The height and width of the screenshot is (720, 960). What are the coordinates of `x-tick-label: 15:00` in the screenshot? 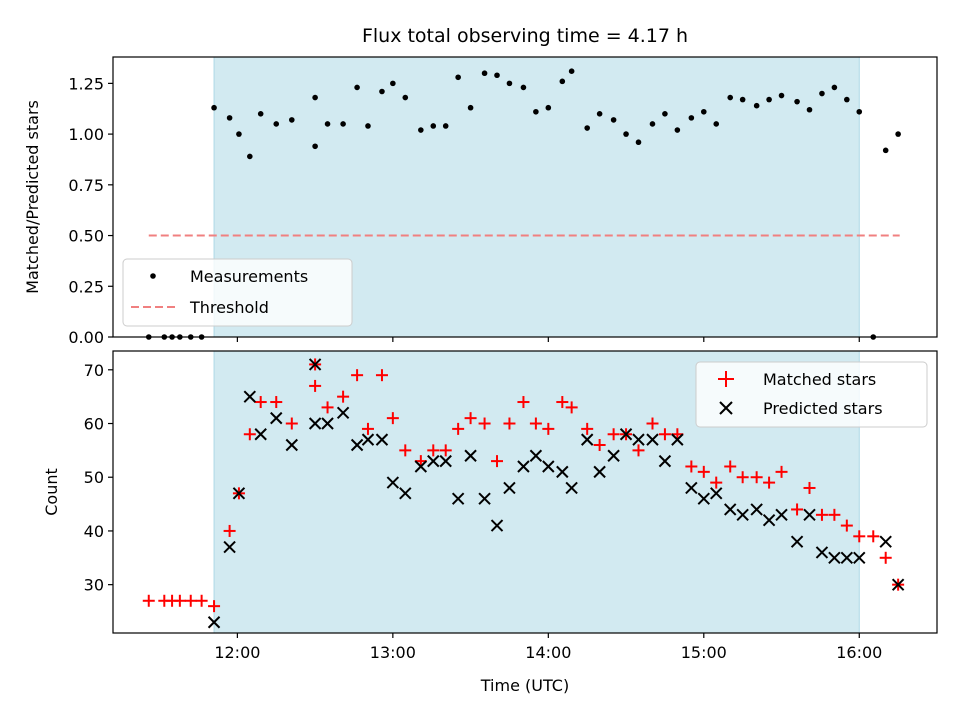 It's located at (704, 652).